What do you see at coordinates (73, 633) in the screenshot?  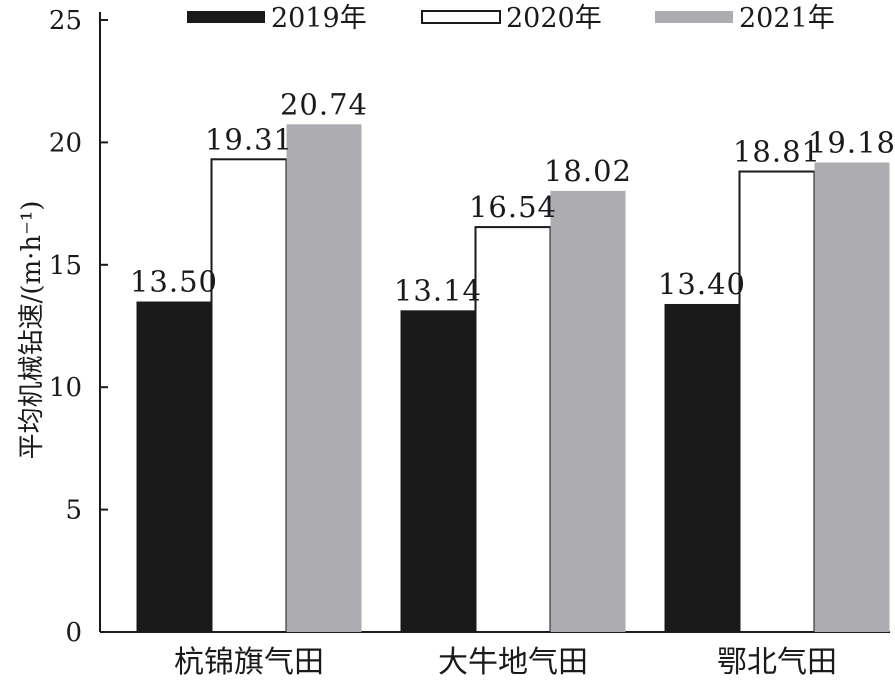 I see `y-tick-label: 0` at bounding box center [73, 633].